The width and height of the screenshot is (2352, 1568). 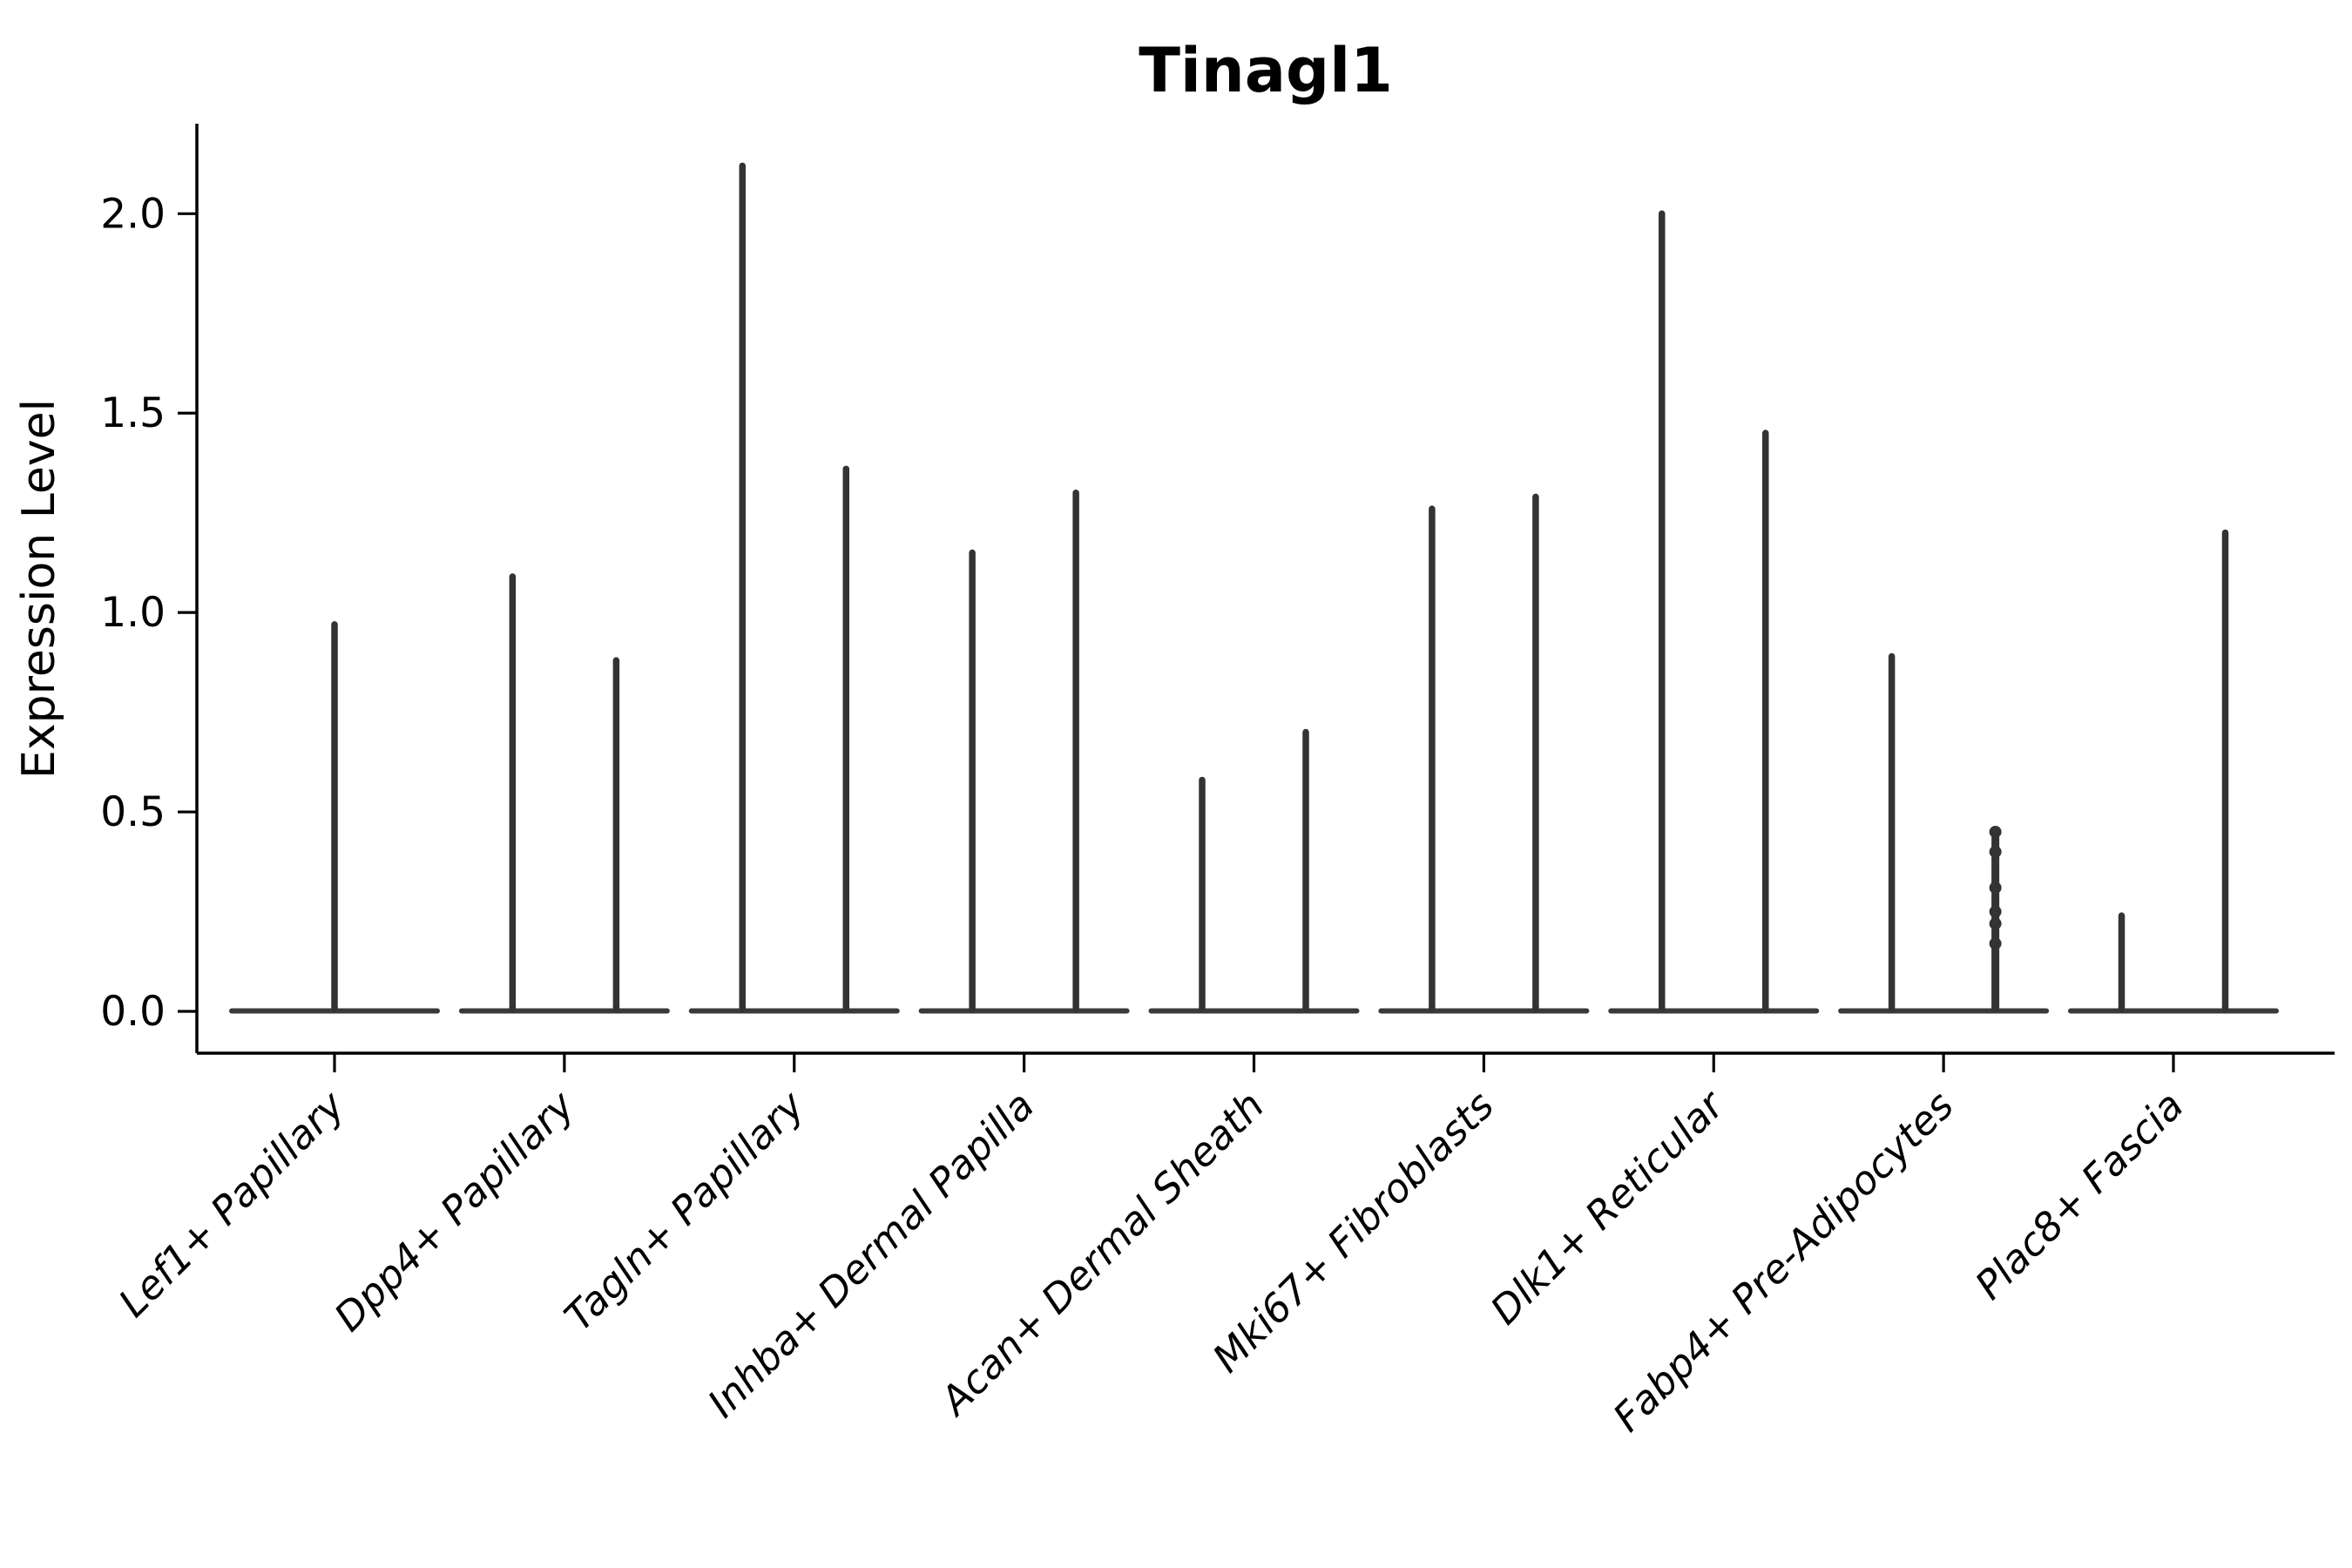 What do you see at coordinates (685, 1211) in the screenshot?
I see `x-tick-label: Tagln+ Papillary` at bounding box center [685, 1211].